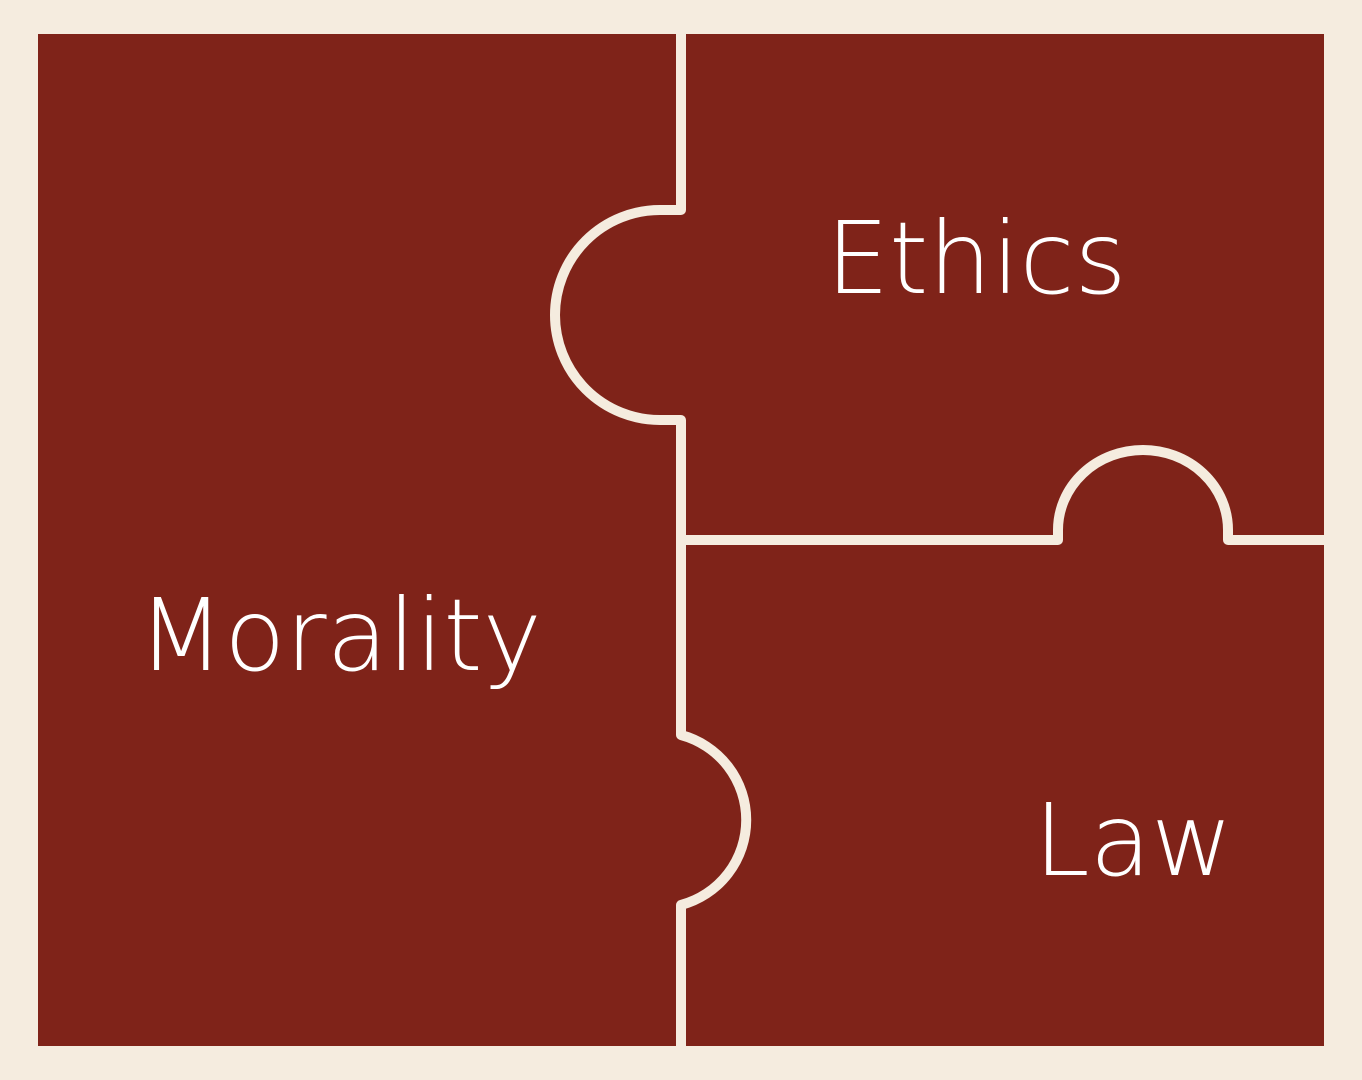 The height and width of the screenshot is (1080, 1362). What do you see at coordinates (976, 258) in the screenshot?
I see `piece-label-ethics: Ethics` at bounding box center [976, 258].